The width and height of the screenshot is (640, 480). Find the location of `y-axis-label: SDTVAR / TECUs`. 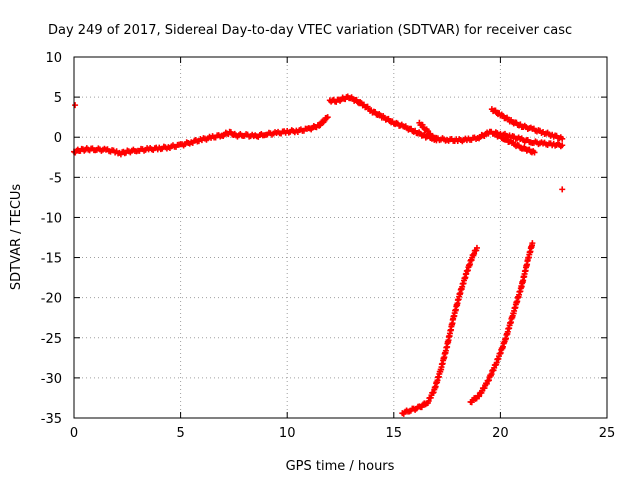

y-axis-label: SDTVAR / TECUs is located at coordinates (16, 237).